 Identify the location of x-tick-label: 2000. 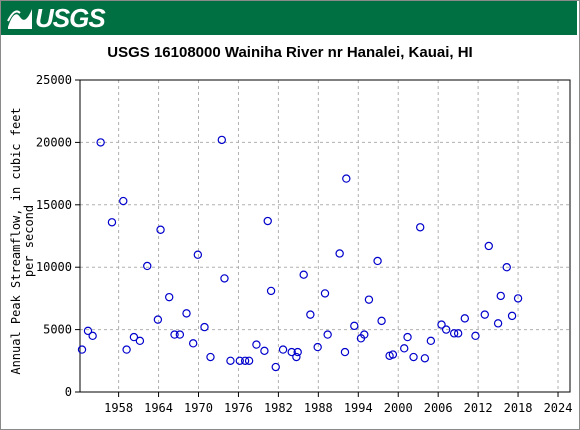
(398, 408).